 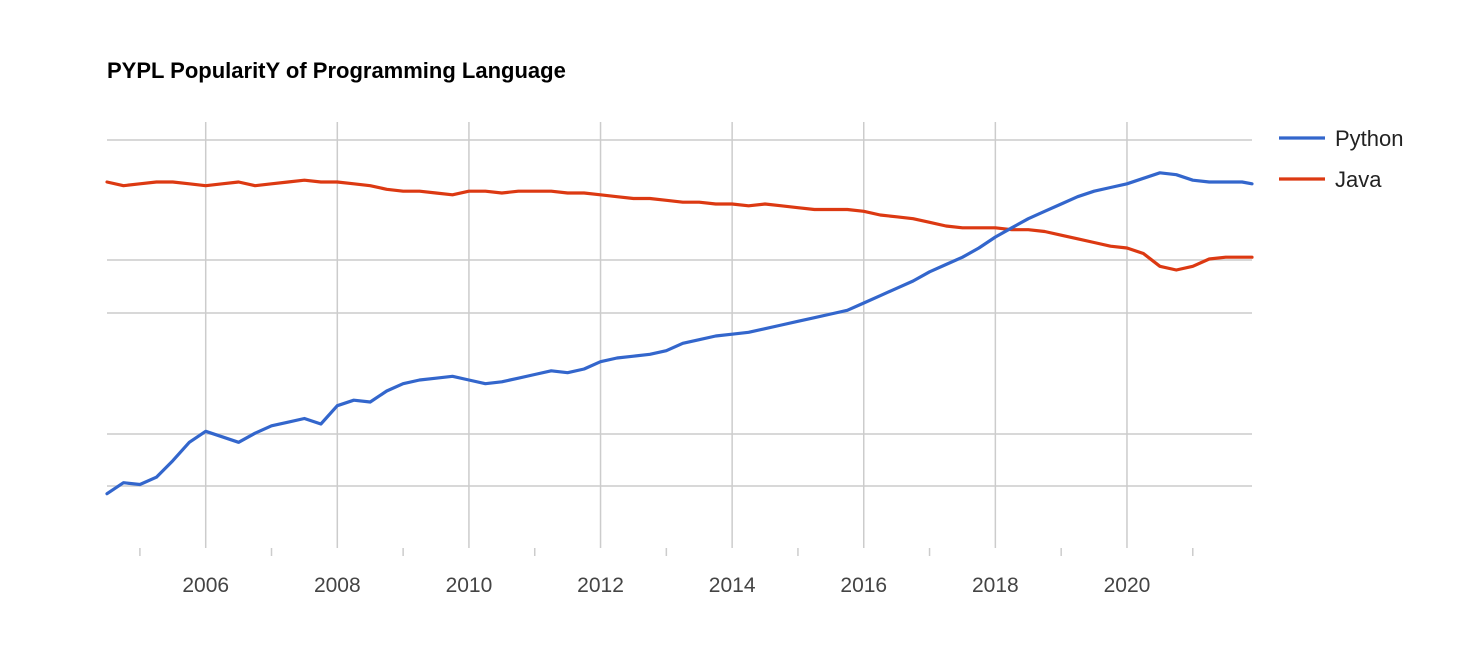 What do you see at coordinates (863, 585) in the screenshot?
I see `x-tick-label: 2016` at bounding box center [863, 585].